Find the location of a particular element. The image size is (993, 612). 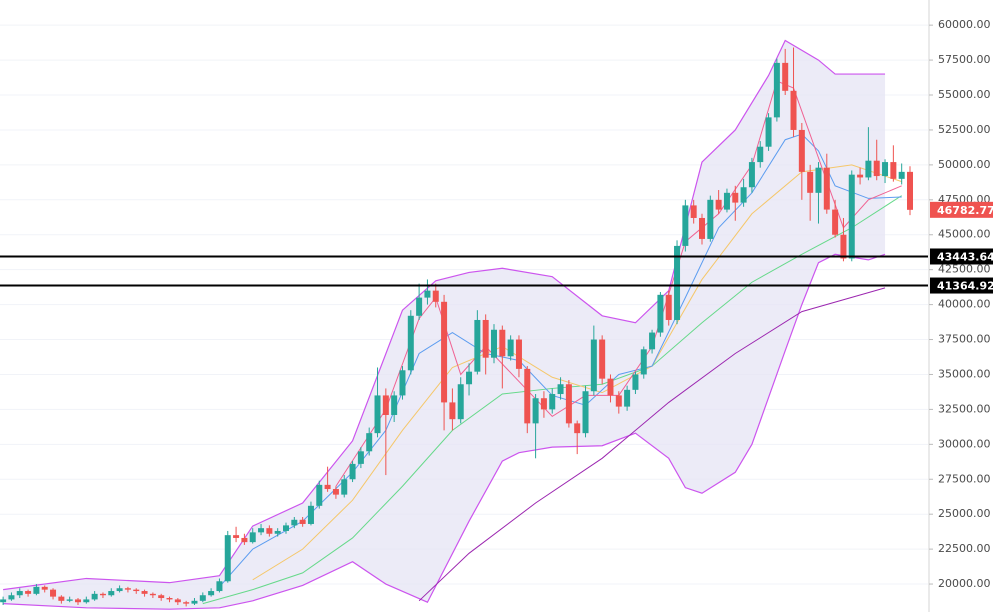

level-label: 41364.92 is located at coordinates (965, 286).